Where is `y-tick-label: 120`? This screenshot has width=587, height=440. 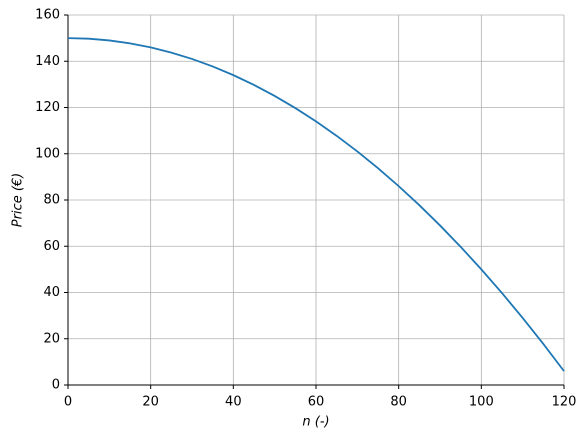
y-tick-label: 120 is located at coordinates (47, 107).